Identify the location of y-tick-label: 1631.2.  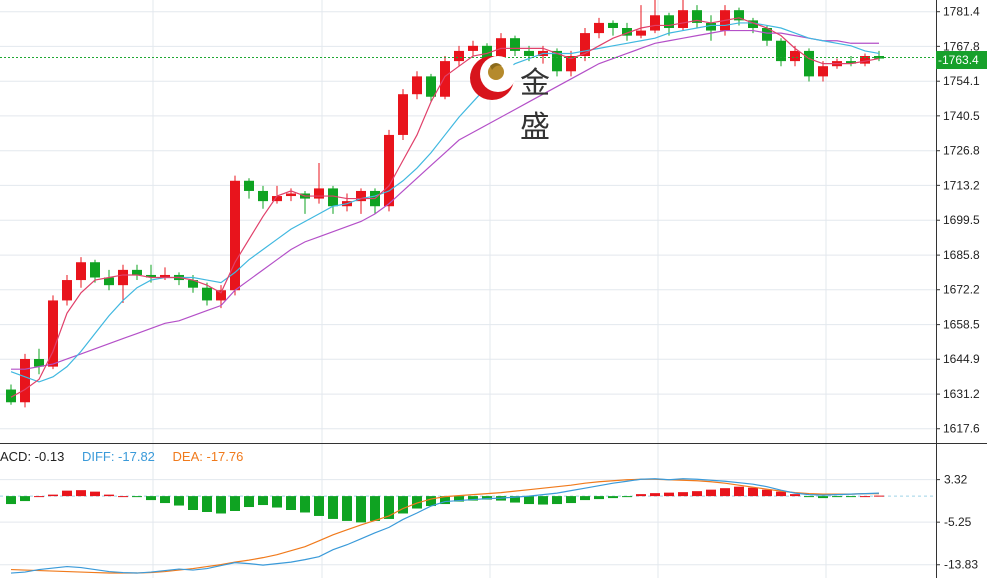
(961, 394).